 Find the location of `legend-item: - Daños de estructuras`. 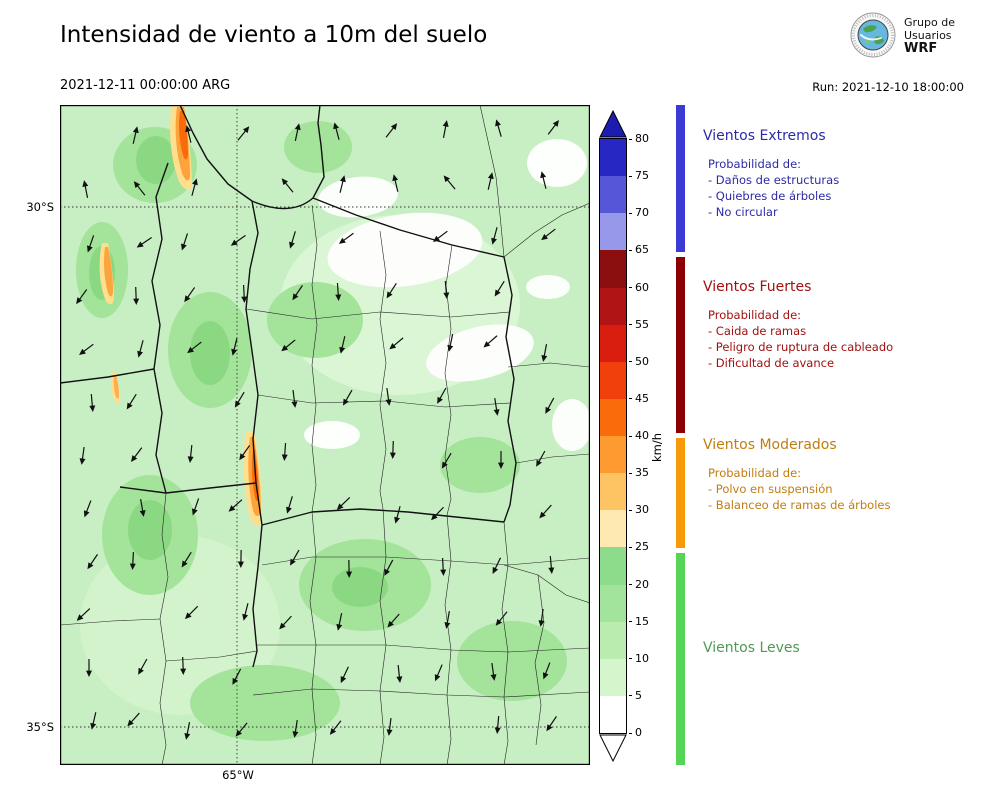

legend-item: - Daños de estructuras is located at coordinates (774, 180).